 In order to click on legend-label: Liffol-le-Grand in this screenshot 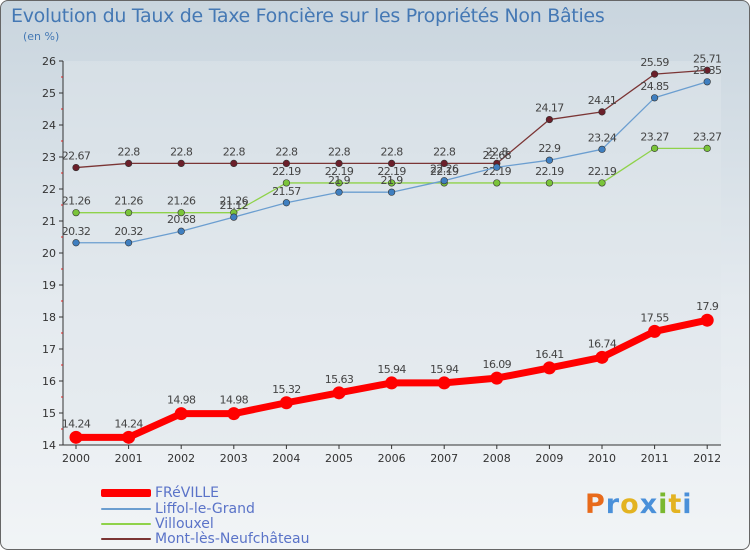, I will do `click(205, 509)`.